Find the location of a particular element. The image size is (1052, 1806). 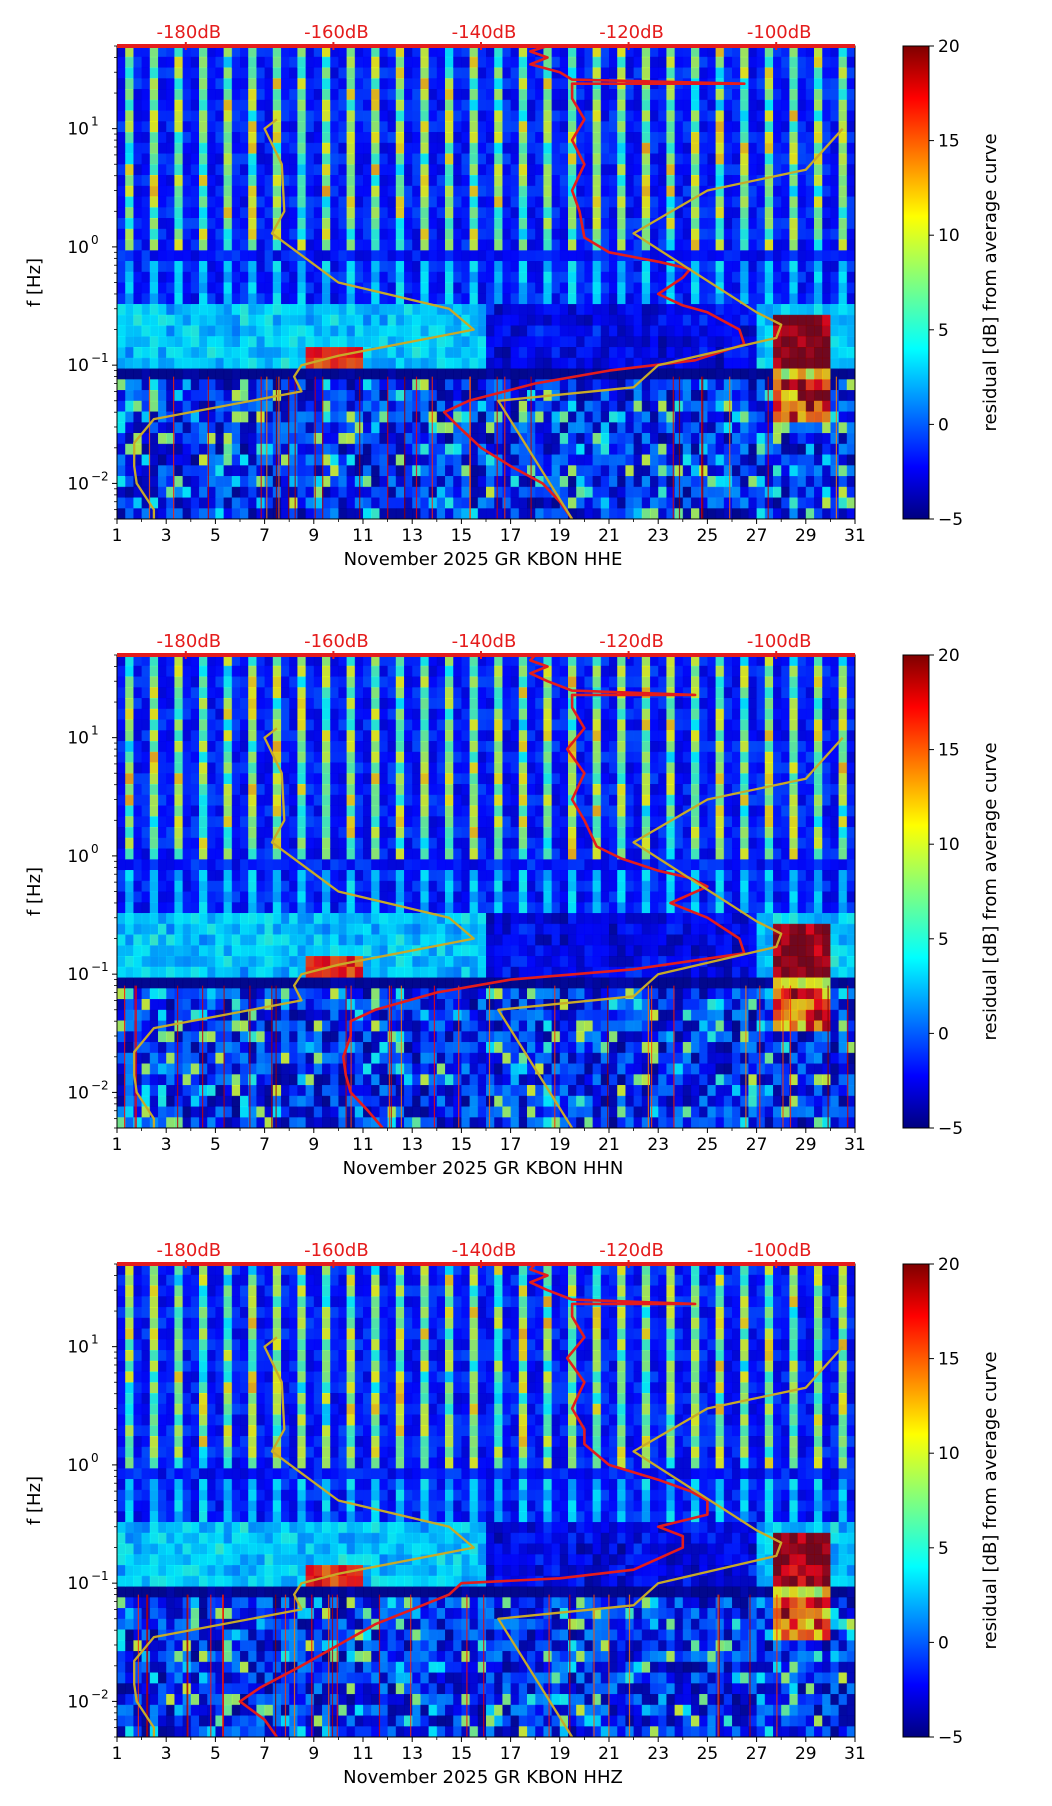

x-tick-label: 21 is located at coordinates (609, 1754).